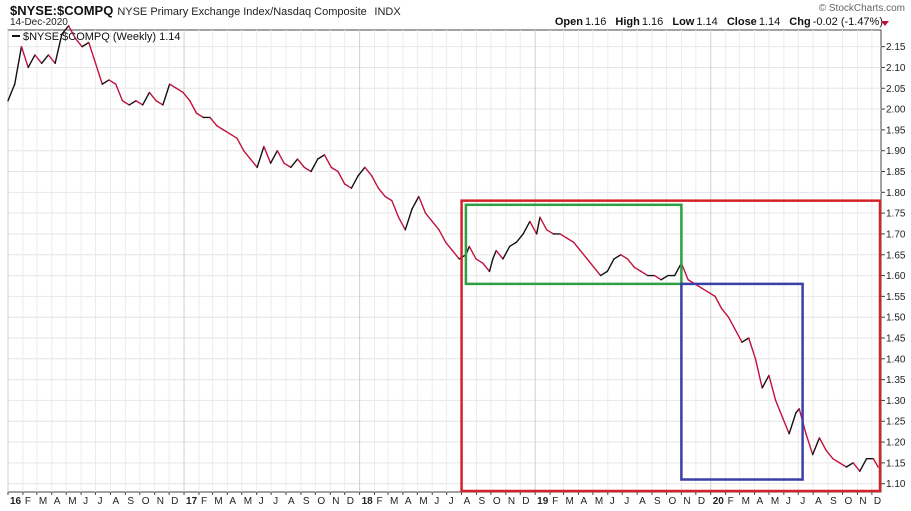  I want to click on y-tick-label: 2.00, so click(896, 110).